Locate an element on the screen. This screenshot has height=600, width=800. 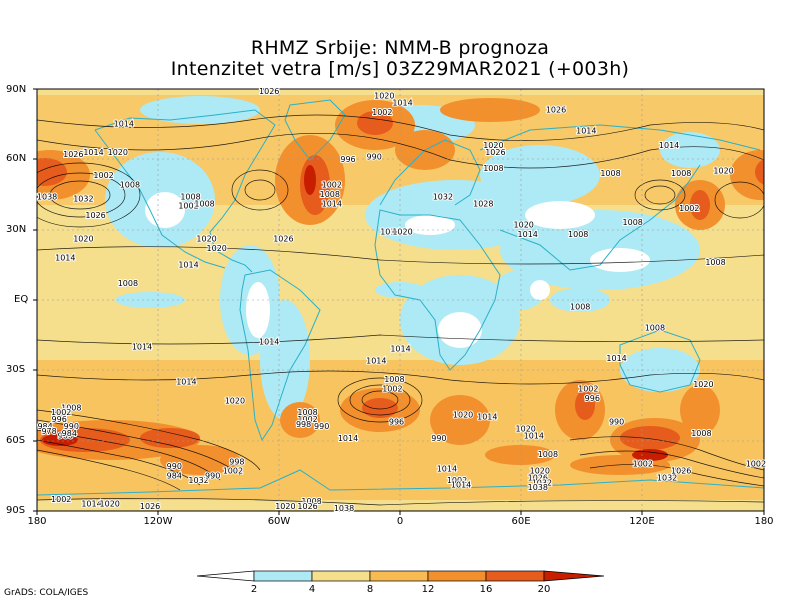
colorbar-level-label: 12 is located at coordinates (428, 589).